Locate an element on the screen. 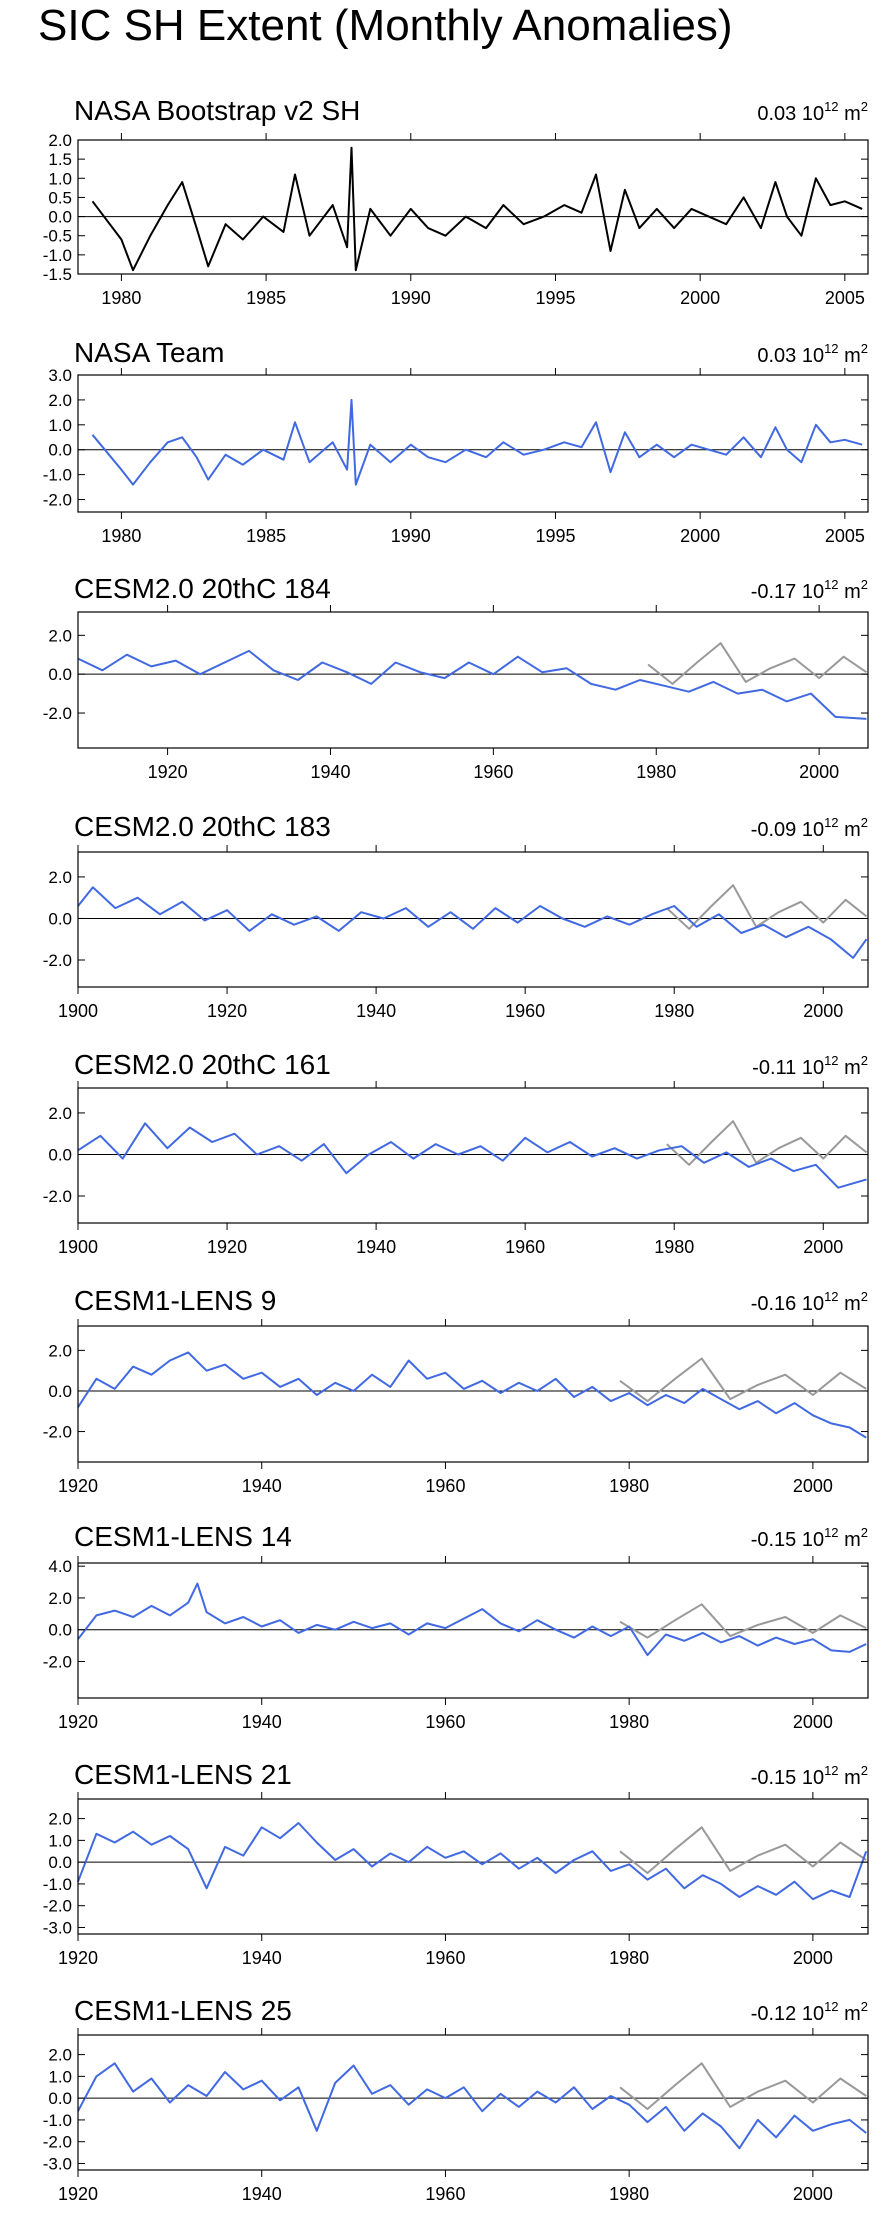  panel-annotation: -0.15 1012 m2 is located at coordinates (809, 1776).